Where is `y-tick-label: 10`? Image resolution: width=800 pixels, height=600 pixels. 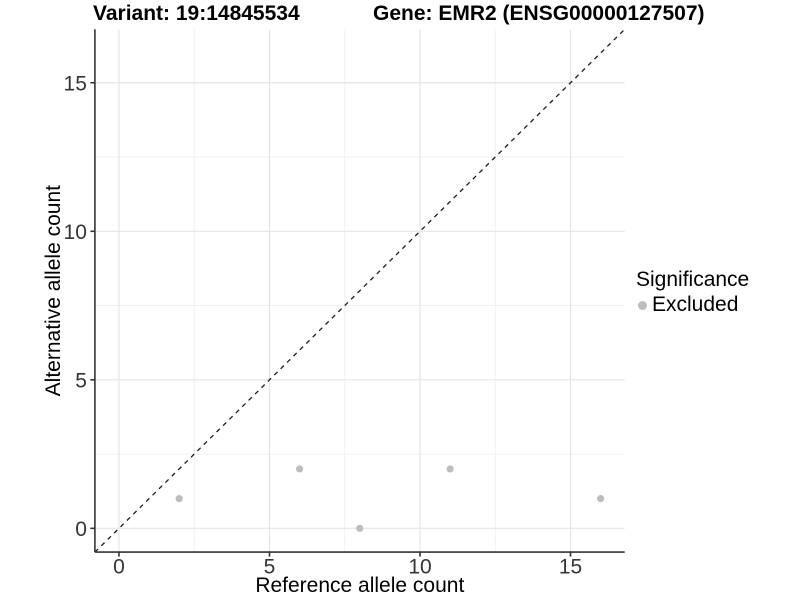
y-tick-label: 10 is located at coordinates (75, 232).